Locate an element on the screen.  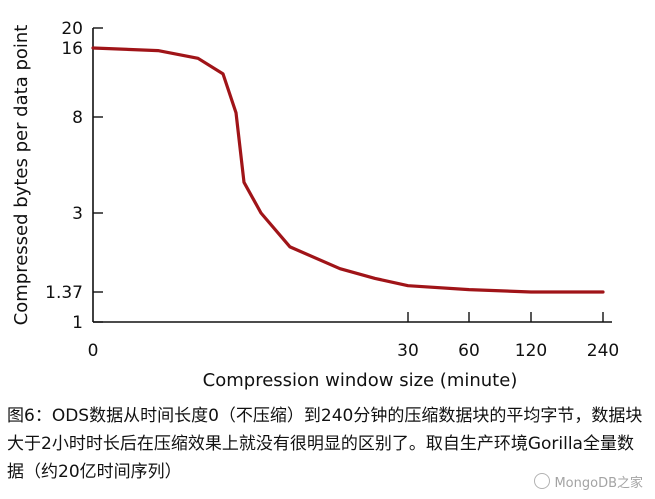
y-tick-label: 16 is located at coordinates (72, 49).